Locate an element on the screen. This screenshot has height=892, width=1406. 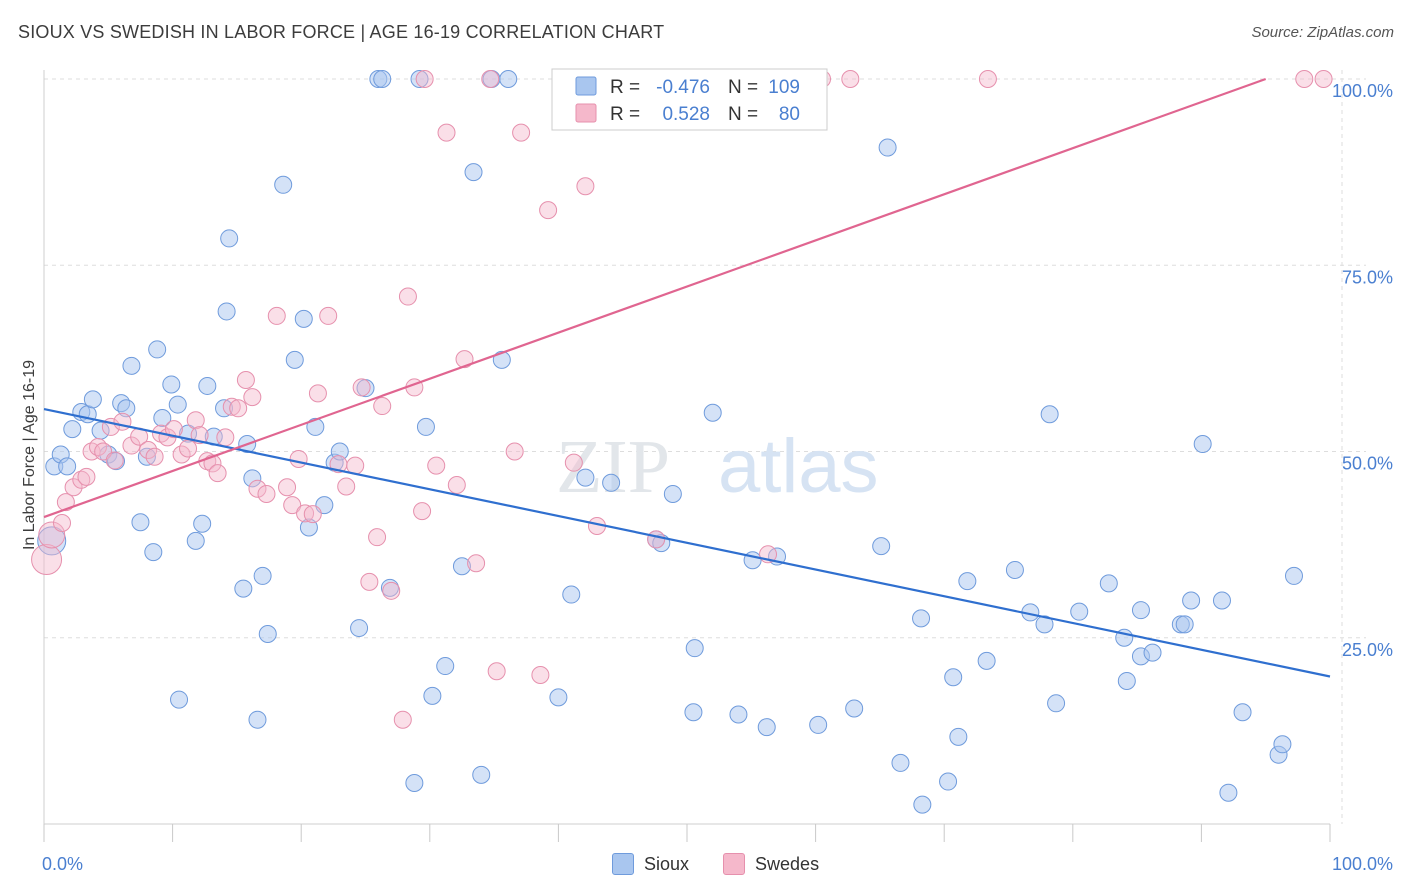
y-tick-label: 100.0% is located at coordinates (1362, 91).